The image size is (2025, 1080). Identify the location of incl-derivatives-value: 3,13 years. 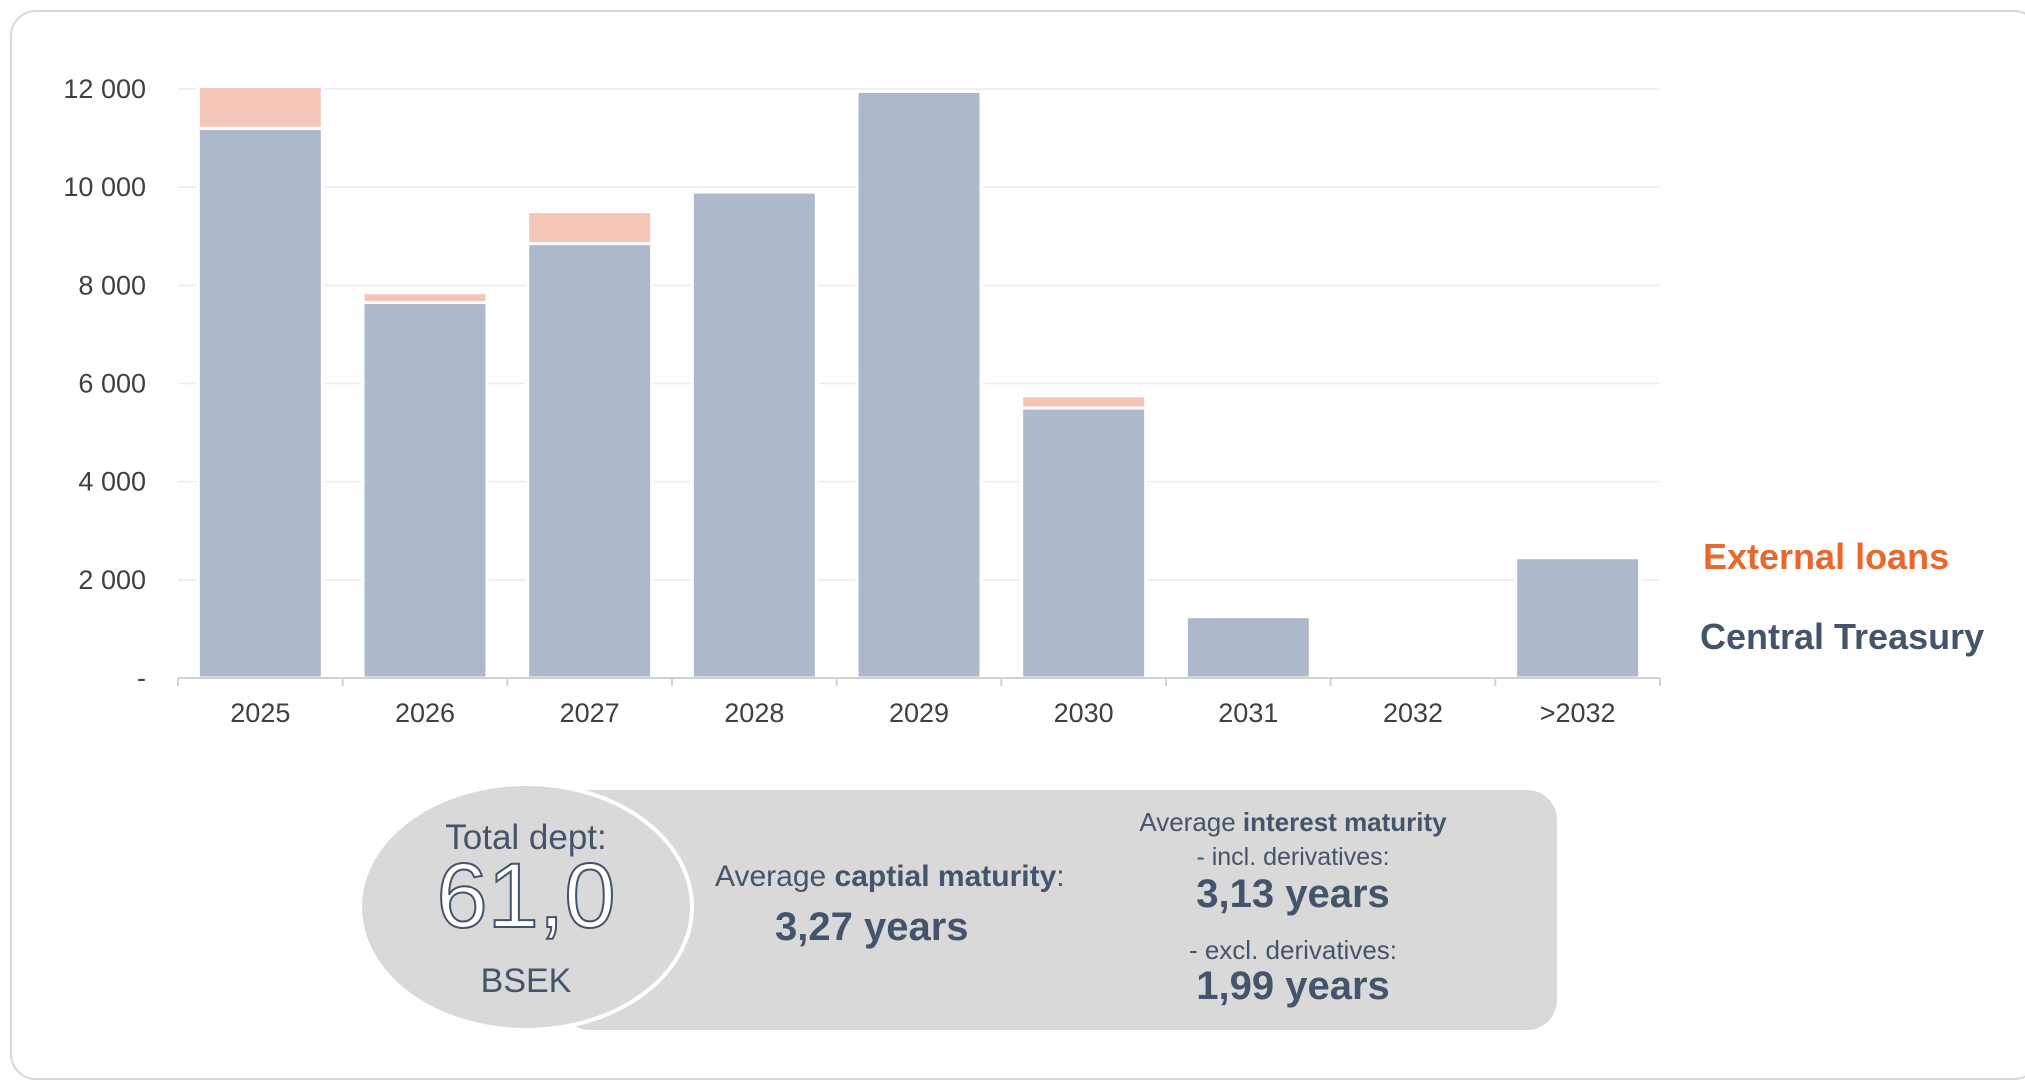
(1293, 894).